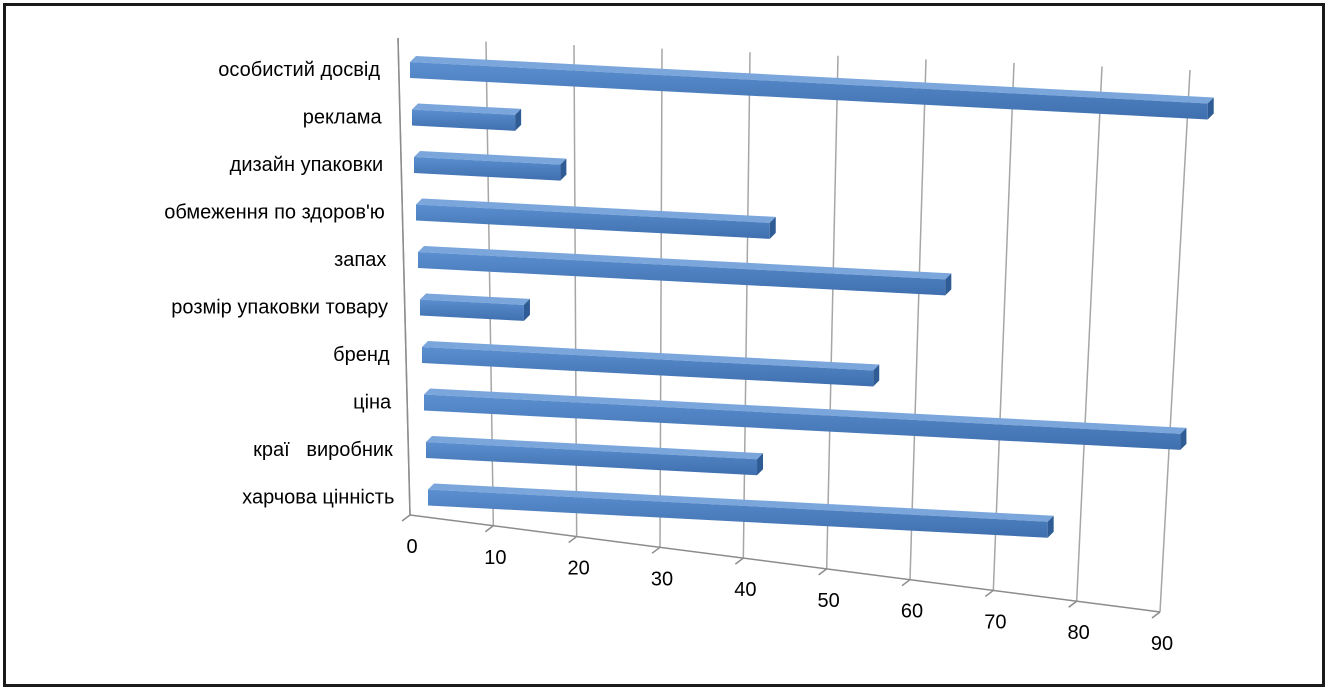 This screenshot has height=689, width=1328. Describe the element at coordinates (662, 579) in the screenshot. I see `x-tick-label: 30` at that location.